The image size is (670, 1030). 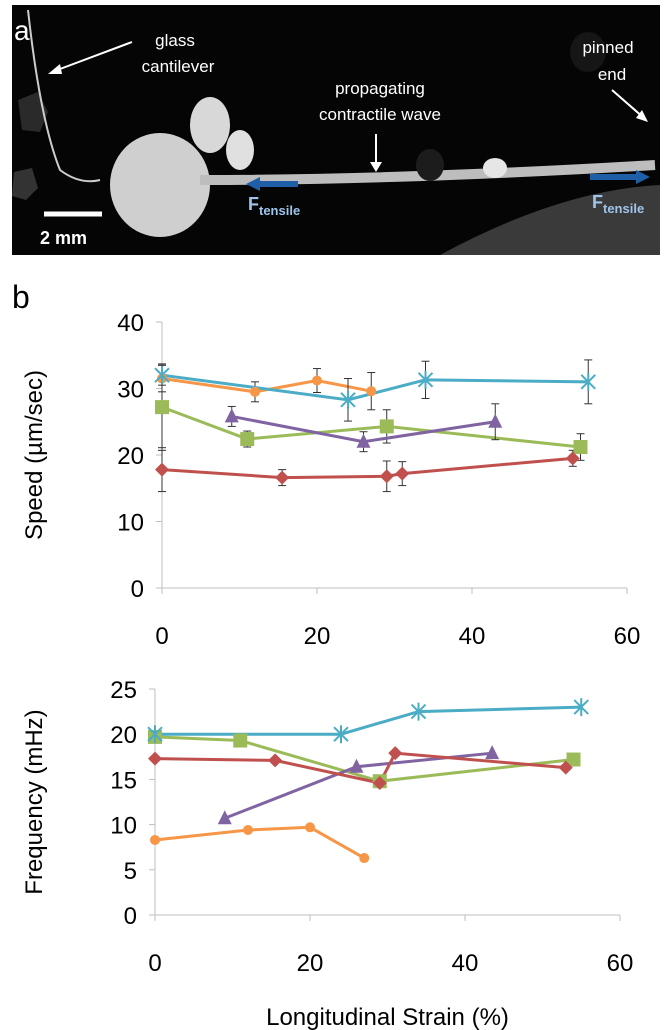 I want to click on y-tick-label: 30, so click(x=130, y=390).